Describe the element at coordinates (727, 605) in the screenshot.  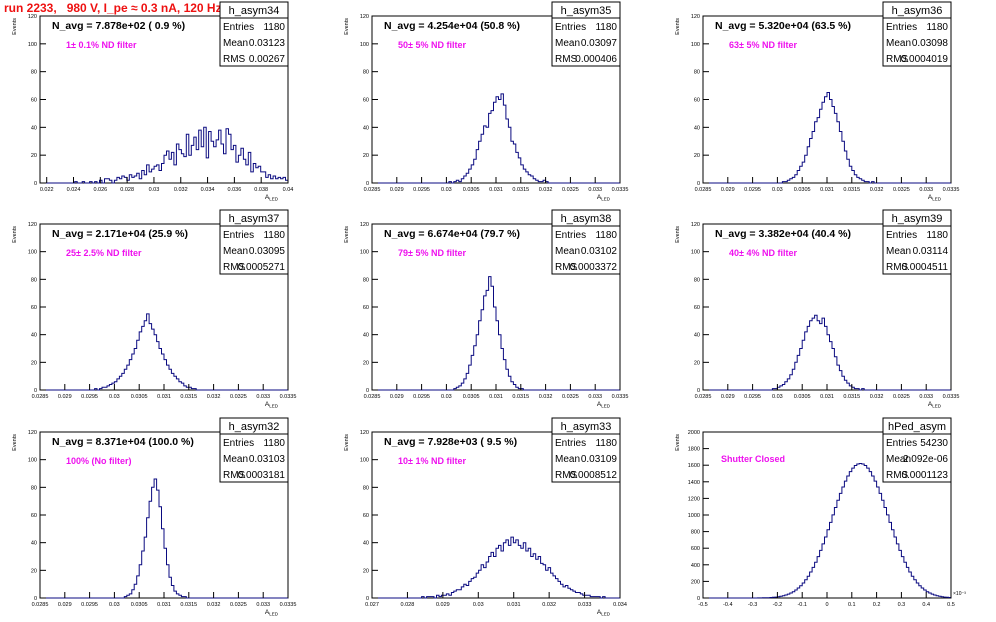
I see `x-tick-label: -0.4` at that location.